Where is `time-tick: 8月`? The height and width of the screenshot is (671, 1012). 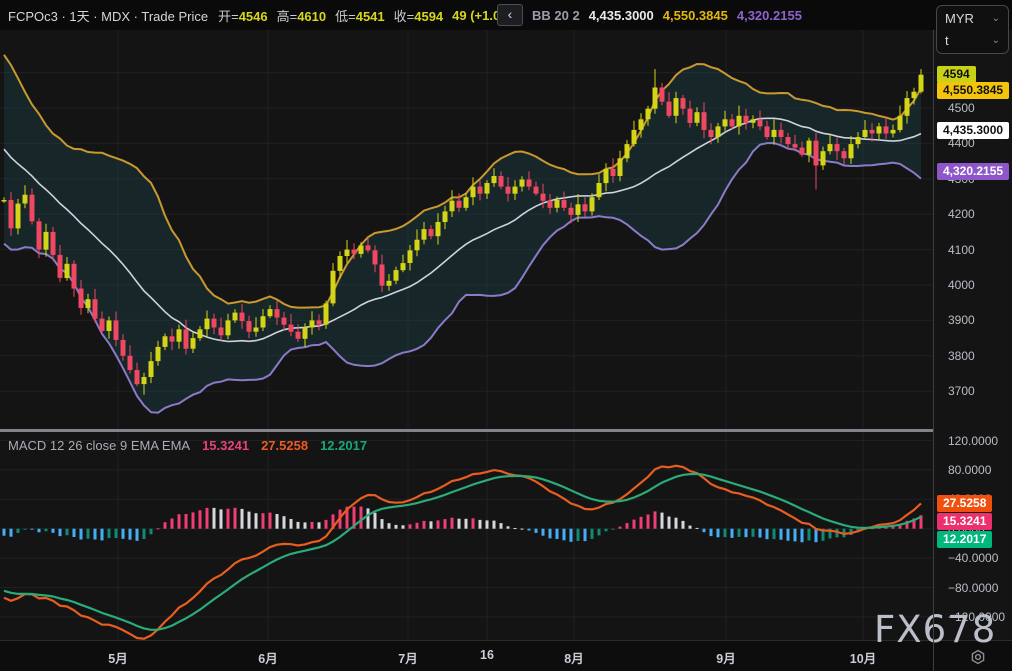 time-tick: 8月 is located at coordinates (574, 659).